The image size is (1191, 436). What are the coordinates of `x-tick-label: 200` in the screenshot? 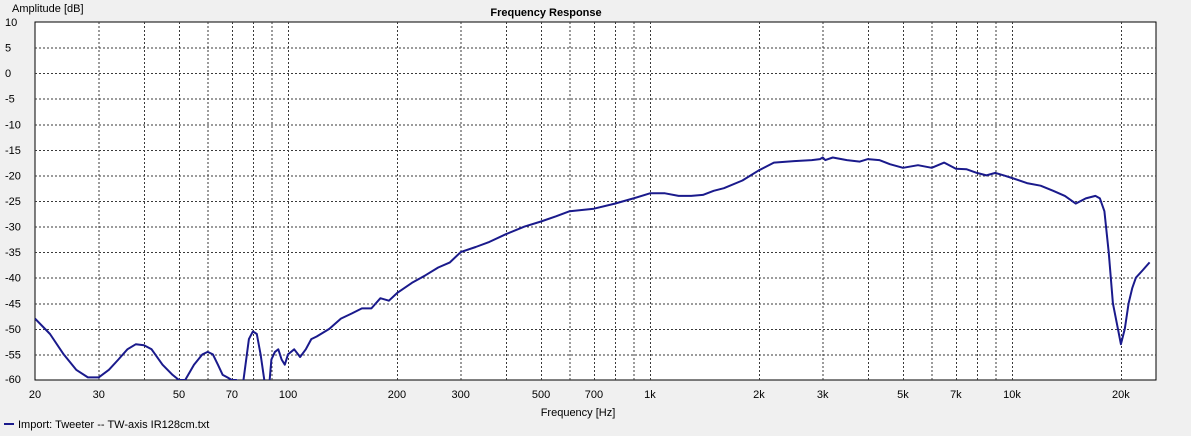 It's located at (397, 395).